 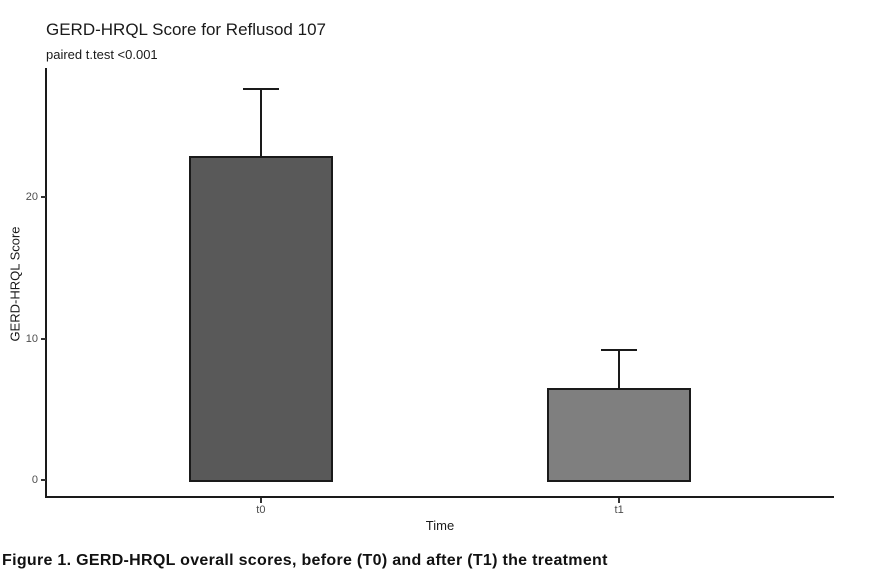 I want to click on chart-subtitle: paired t.test <0.001, so click(x=102, y=54).